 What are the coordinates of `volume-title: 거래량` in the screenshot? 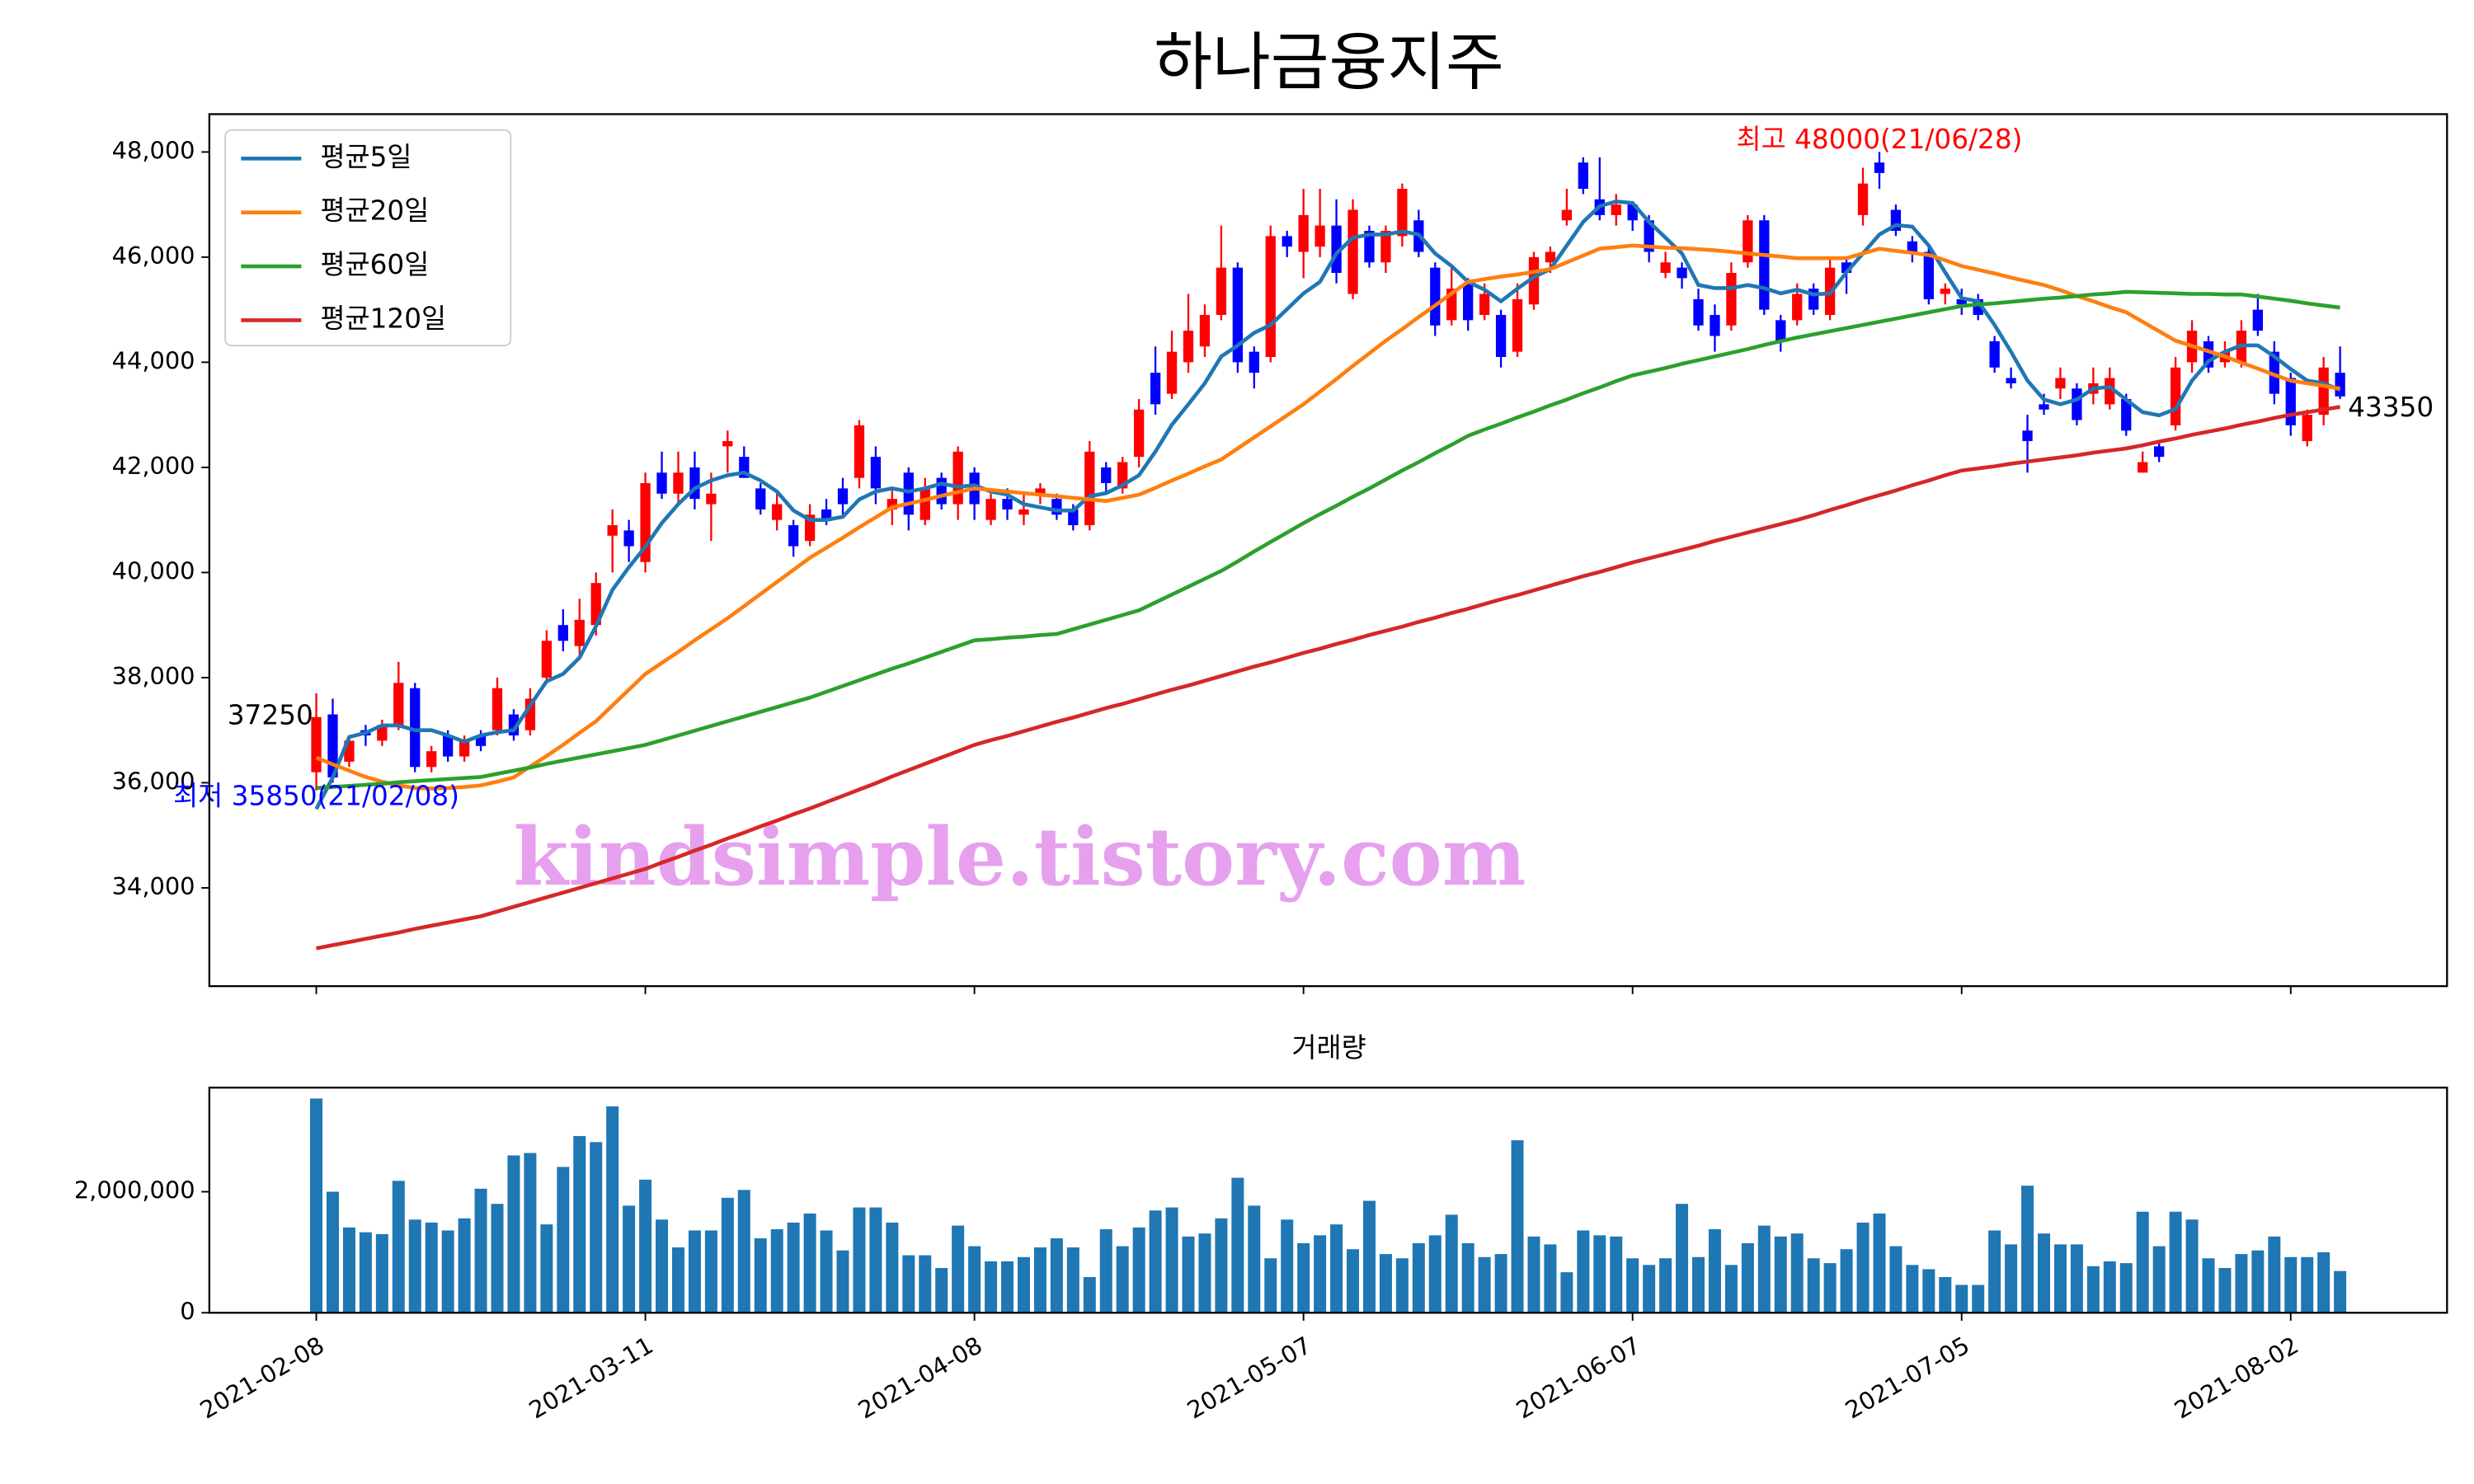 It's located at (1328, 1048).